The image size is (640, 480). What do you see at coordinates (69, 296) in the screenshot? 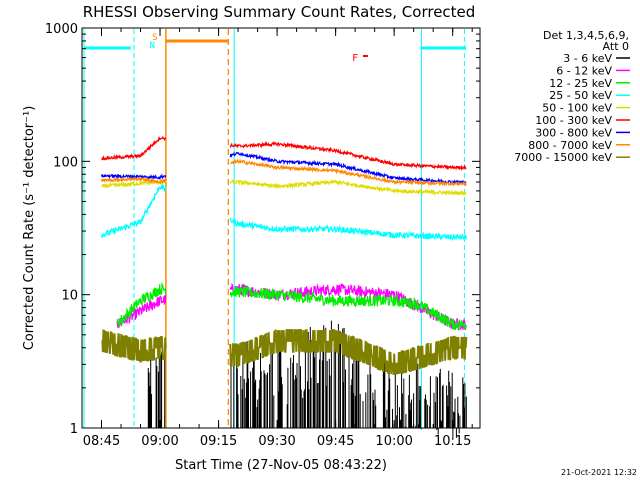
I see `y-tick-label: 10` at bounding box center [69, 296].